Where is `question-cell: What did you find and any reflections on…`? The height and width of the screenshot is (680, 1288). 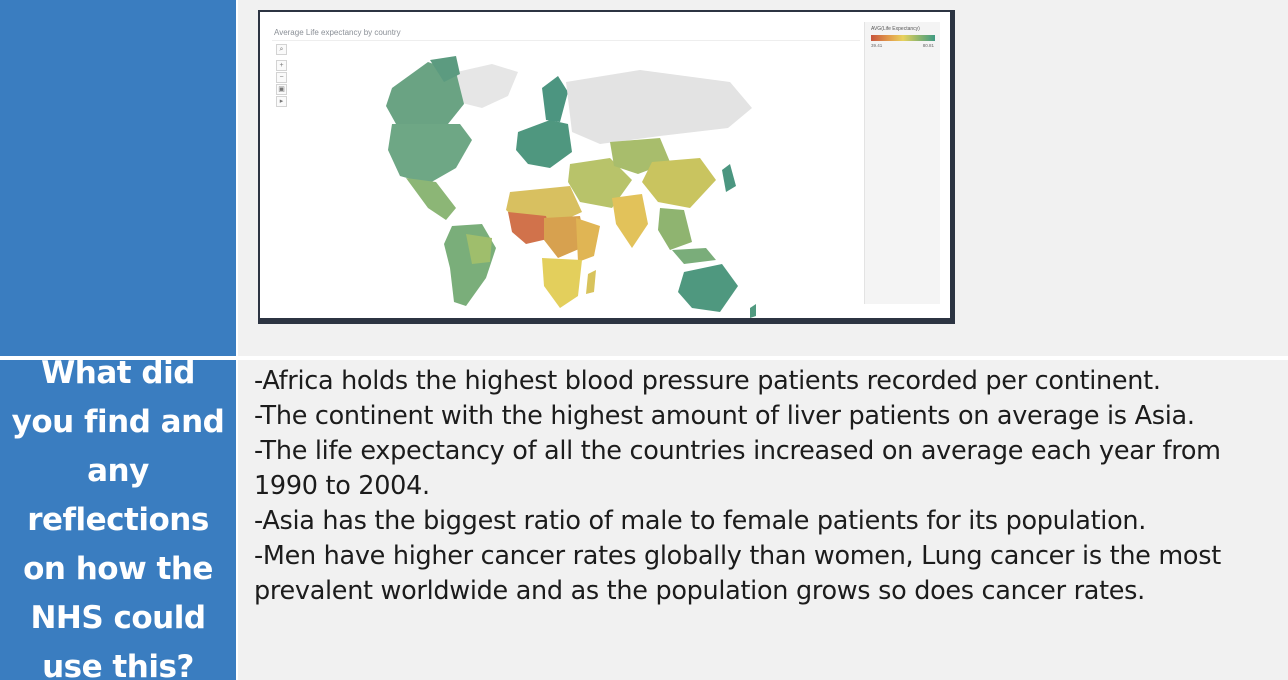 question-cell: What did you find and any reflections on… is located at coordinates (118, 517).